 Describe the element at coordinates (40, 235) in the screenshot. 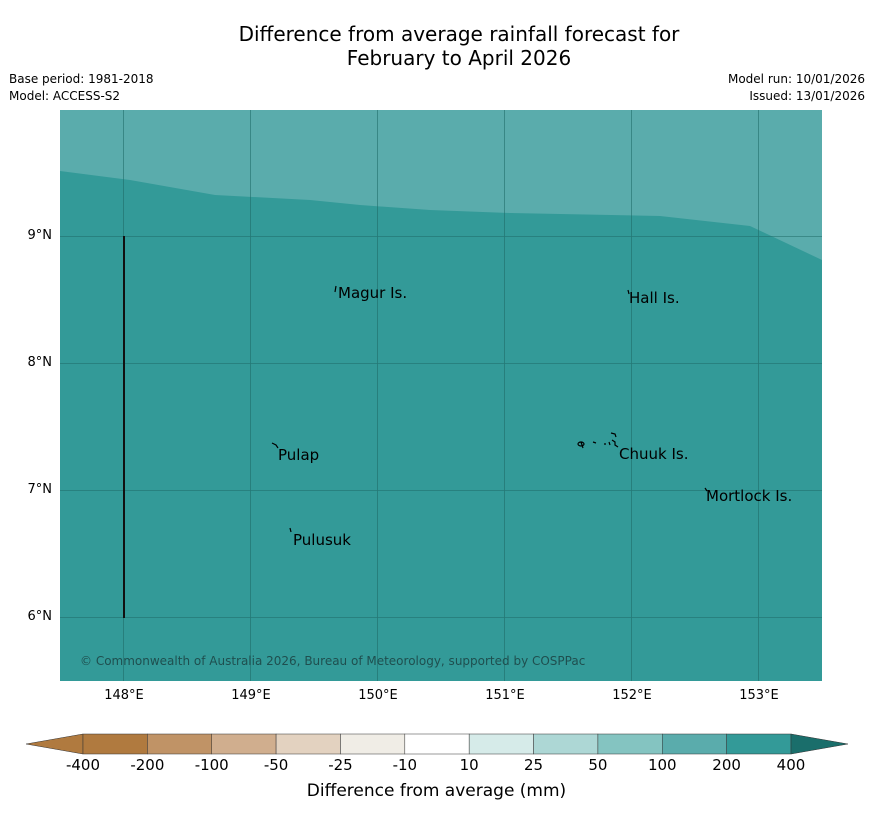

I see `lat-label-9n: 9°N` at that location.